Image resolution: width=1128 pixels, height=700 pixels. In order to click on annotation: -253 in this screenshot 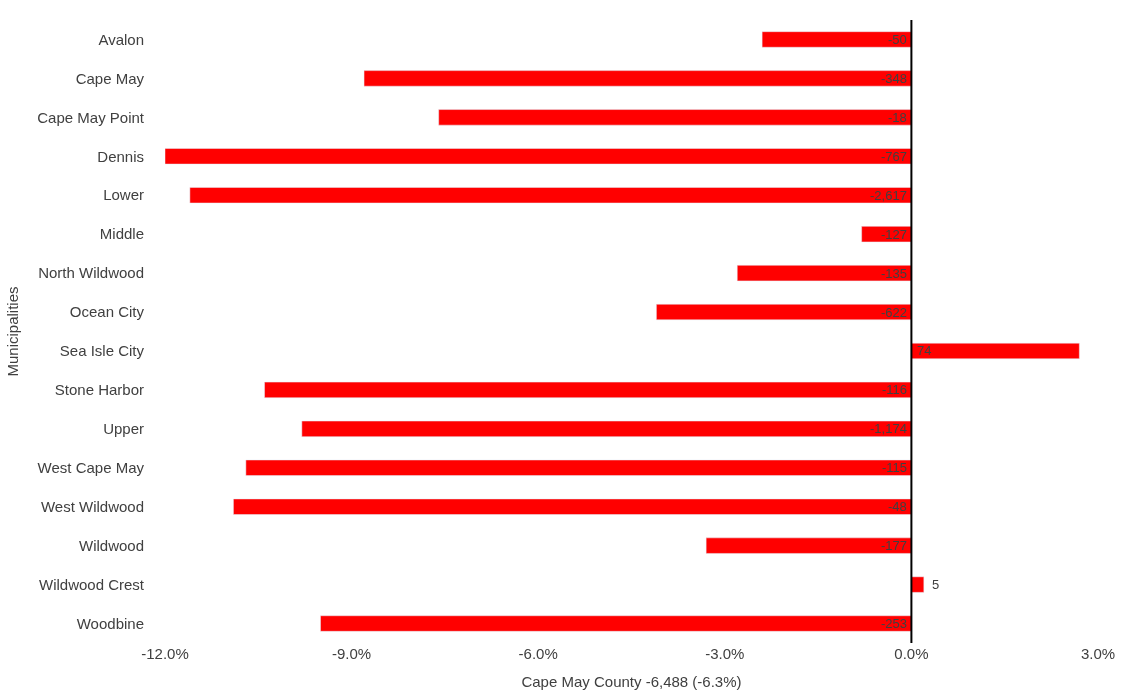, I will do `click(894, 623)`.